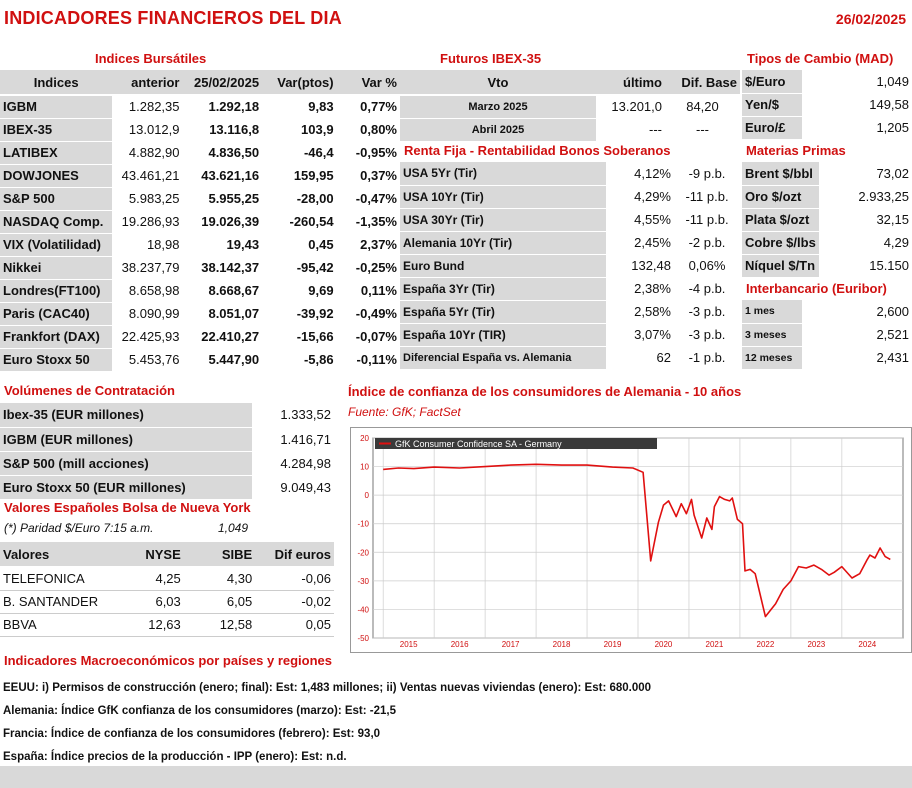 The image size is (912, 788). What do you see at coordinates (640, 243) in the screenshot?
I see `bond-value: 2,45%` at bounding box center [640, 243].